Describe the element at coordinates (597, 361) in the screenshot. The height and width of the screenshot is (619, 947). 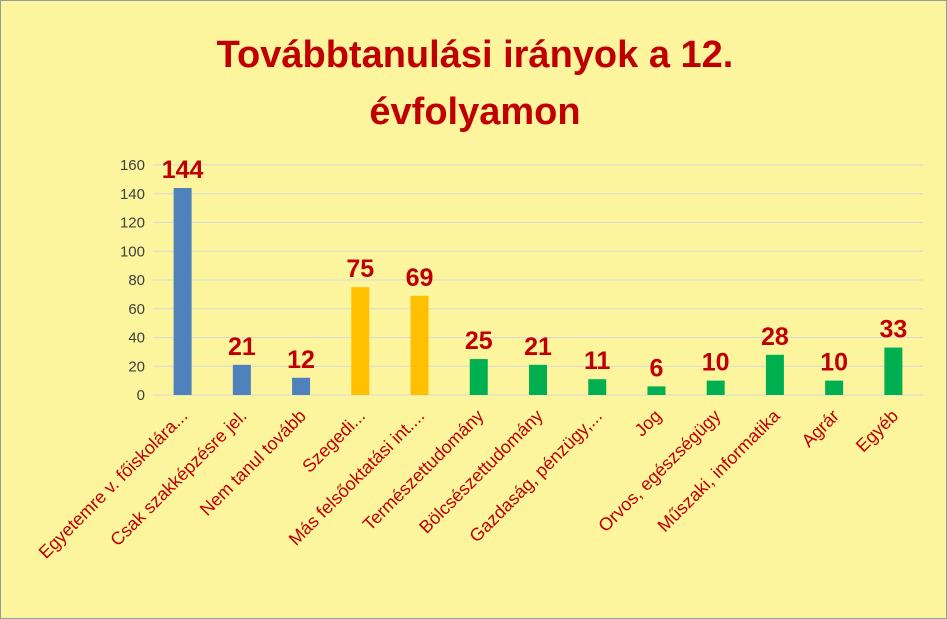
I see `data-label-8: 11` at that location.